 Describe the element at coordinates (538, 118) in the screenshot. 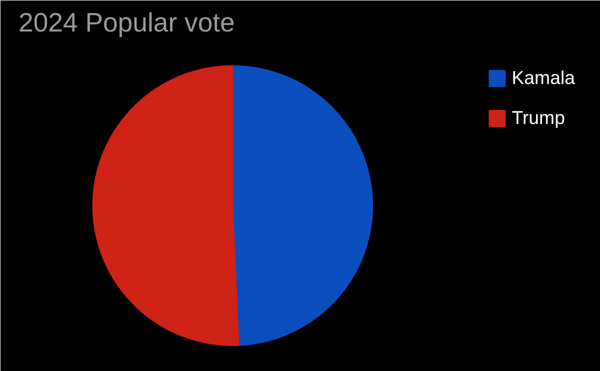

I see `legend-label: Trump` at that location.